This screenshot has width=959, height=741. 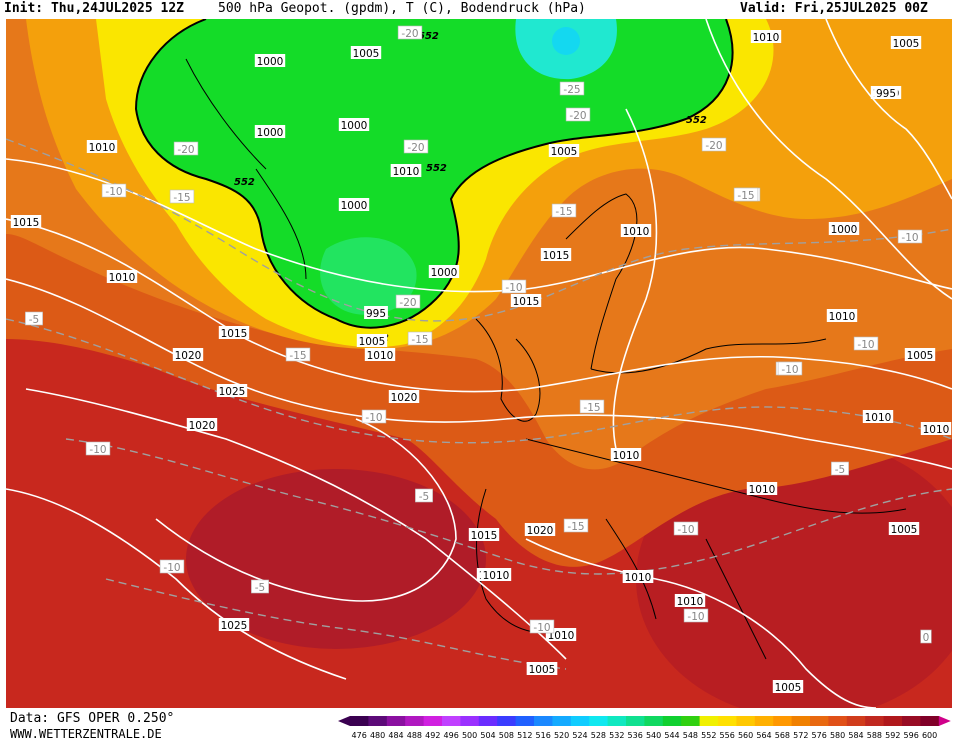 What do you see at coordinates (892, 735) in the screenshot?
I see `legend-tick-label: 592` at bounding box center [892, 735].